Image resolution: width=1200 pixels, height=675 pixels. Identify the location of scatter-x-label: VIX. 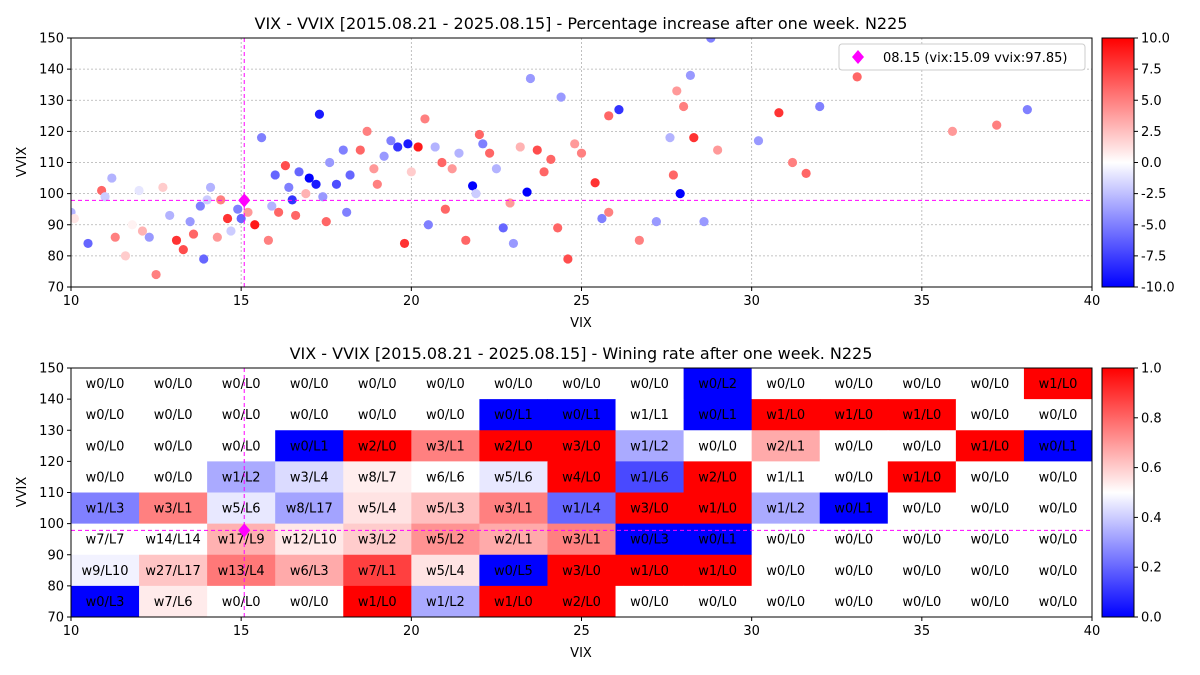
(581, 323).